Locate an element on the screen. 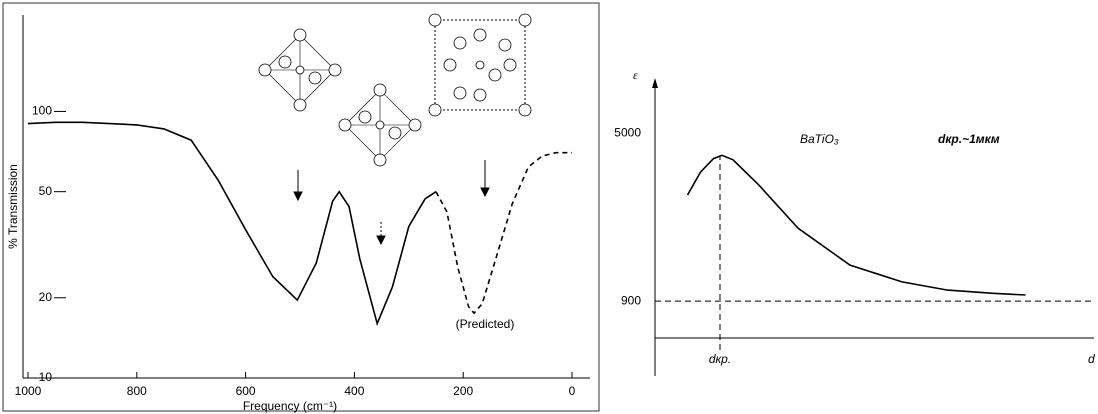 This screenshot has width=1098, height=414. y-tick-label: 50 is located at coordinates (46, 191).